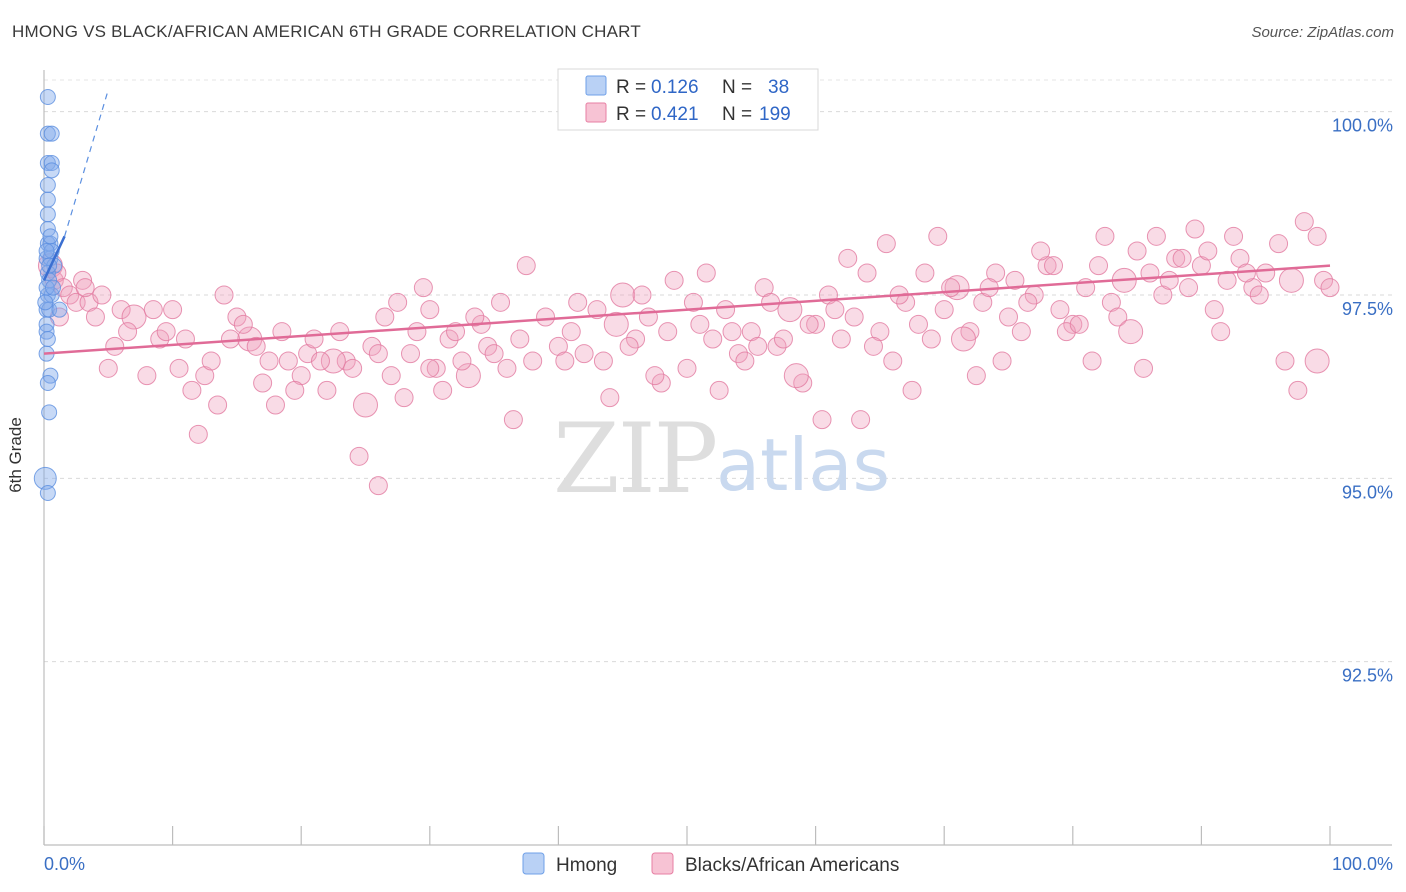  I want to click on source-label: Source: ZipAtlas.com, so click(1322, 32).